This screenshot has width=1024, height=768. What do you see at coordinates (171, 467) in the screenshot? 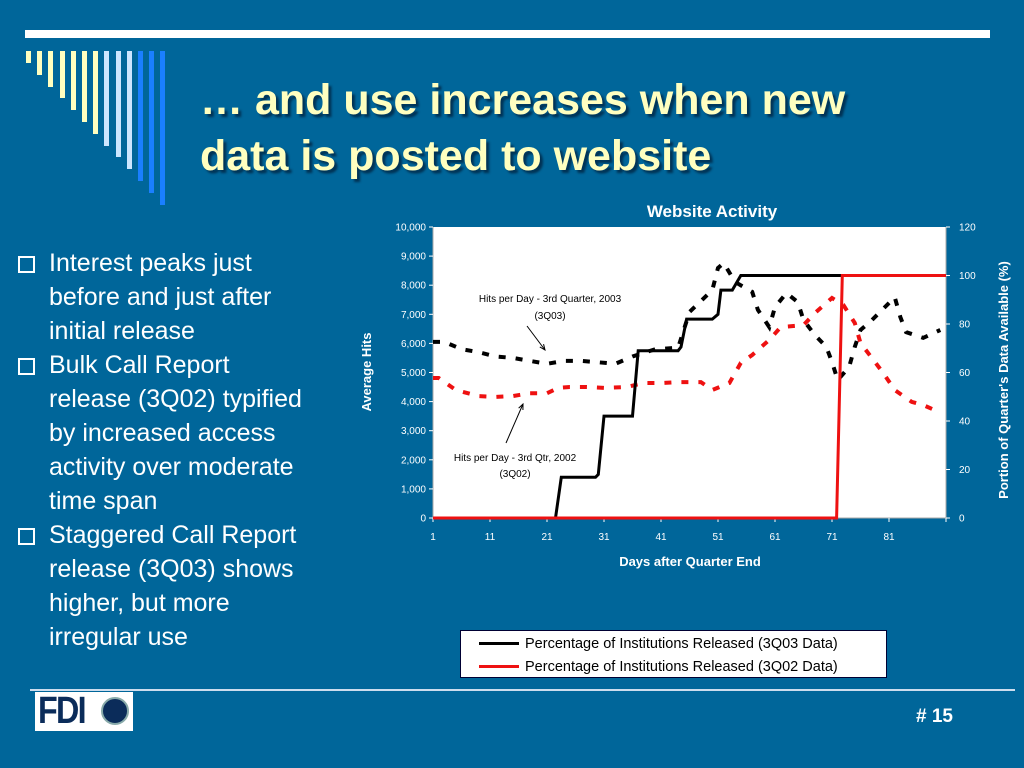
I see `bullet-line: activity over moderate` at bounding box center [171, 467].